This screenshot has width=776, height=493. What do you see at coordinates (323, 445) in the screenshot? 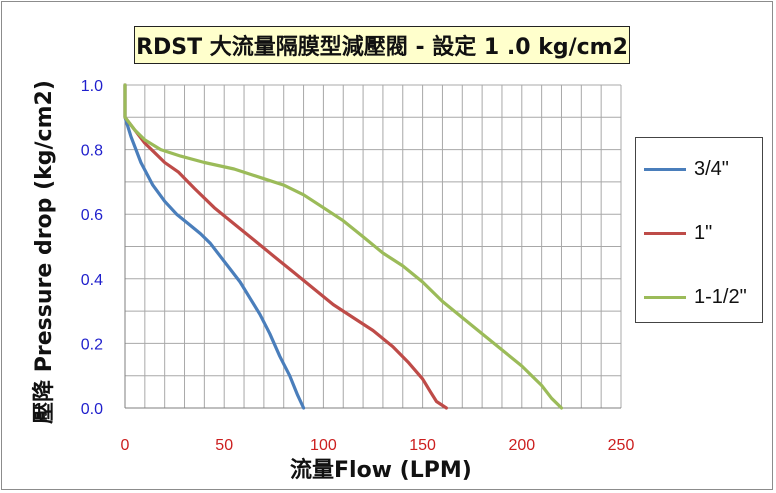
I see `x-tick-label: 100` at bounding box center [323, 445].